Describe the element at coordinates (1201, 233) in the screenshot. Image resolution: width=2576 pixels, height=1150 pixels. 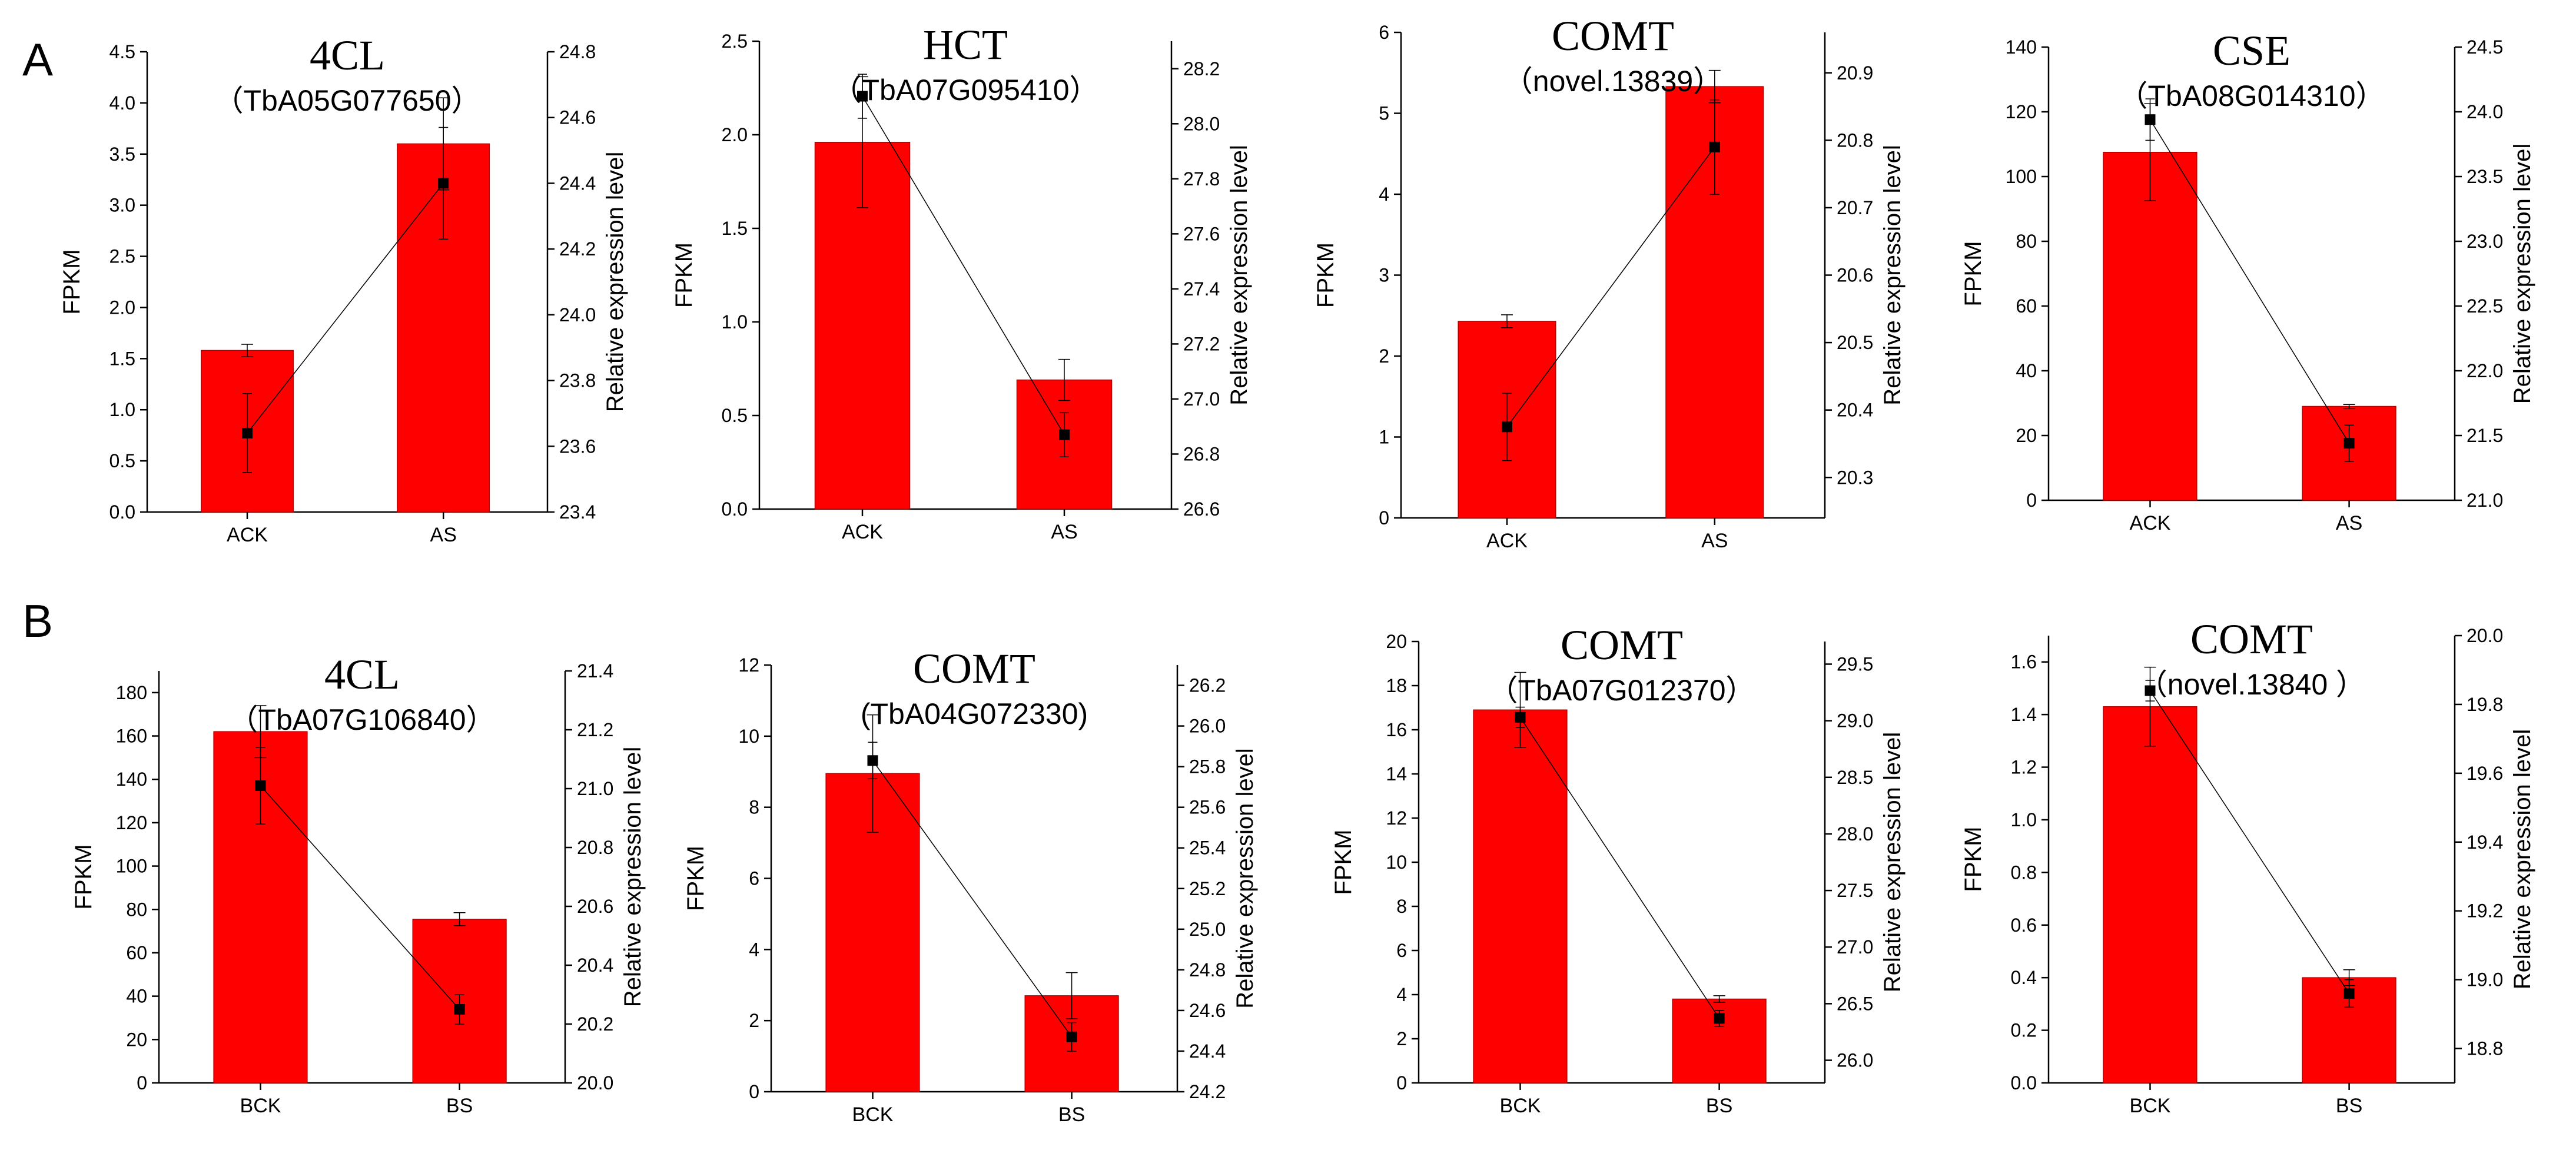
I see `y2-tick-label: 27.6` at that location.